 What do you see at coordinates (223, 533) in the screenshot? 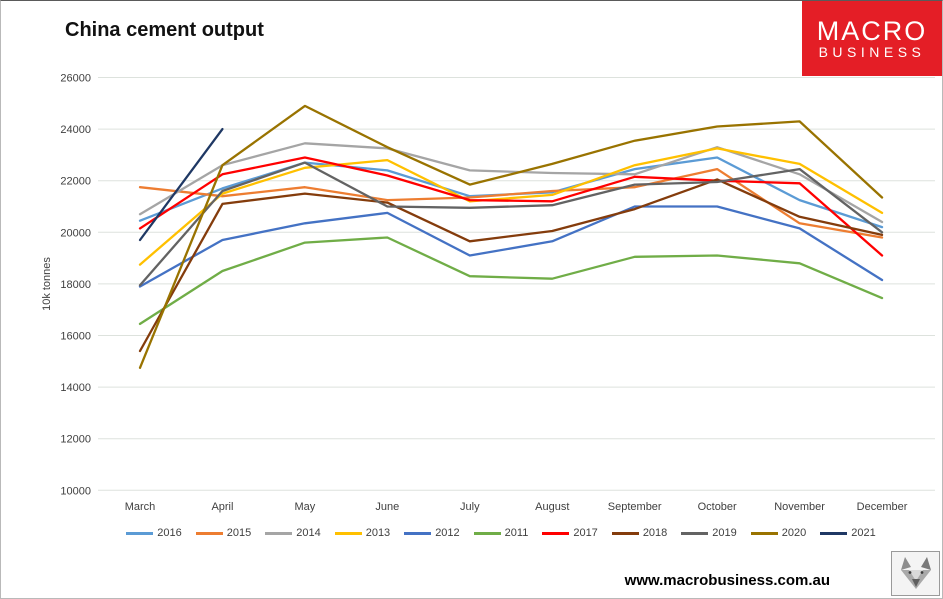
I see `legend-item-2015: 2015` at bounding box center [223, 533].